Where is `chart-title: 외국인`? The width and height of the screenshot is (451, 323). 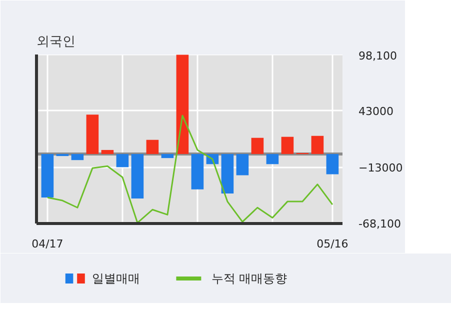 chart-title: 외국인 is located at coordinates (56, 42).